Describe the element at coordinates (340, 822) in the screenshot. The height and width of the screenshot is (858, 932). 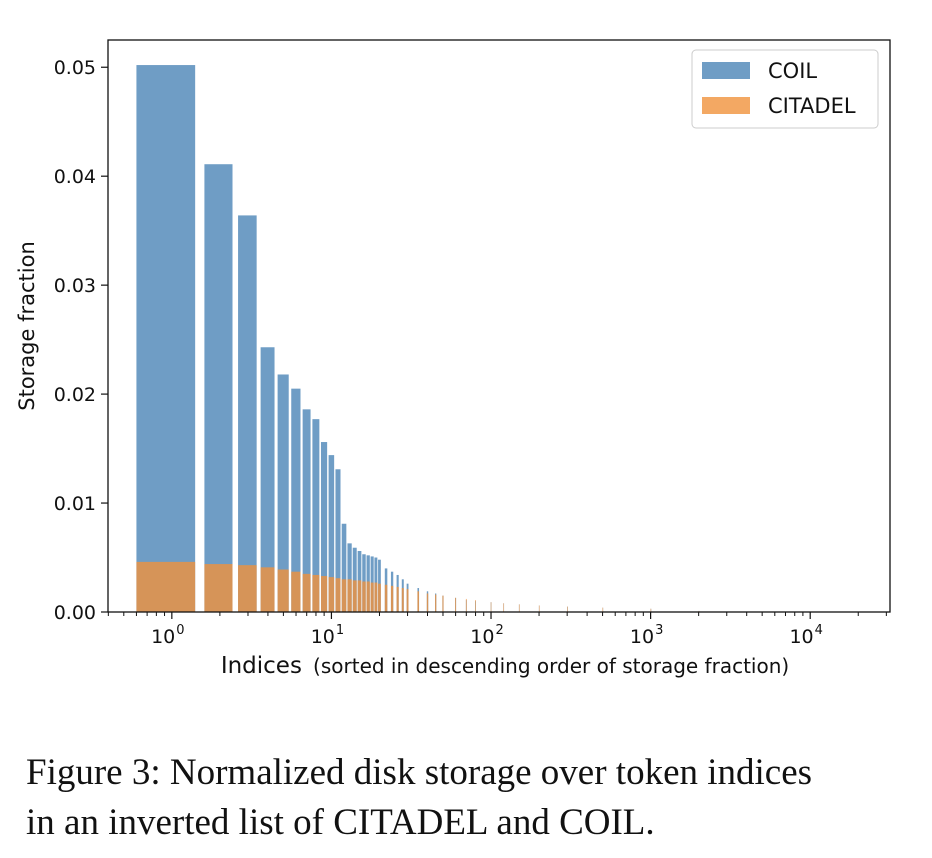
I see `caption-line-2: in an inverted list of CITADEL and COIL.` at that location.